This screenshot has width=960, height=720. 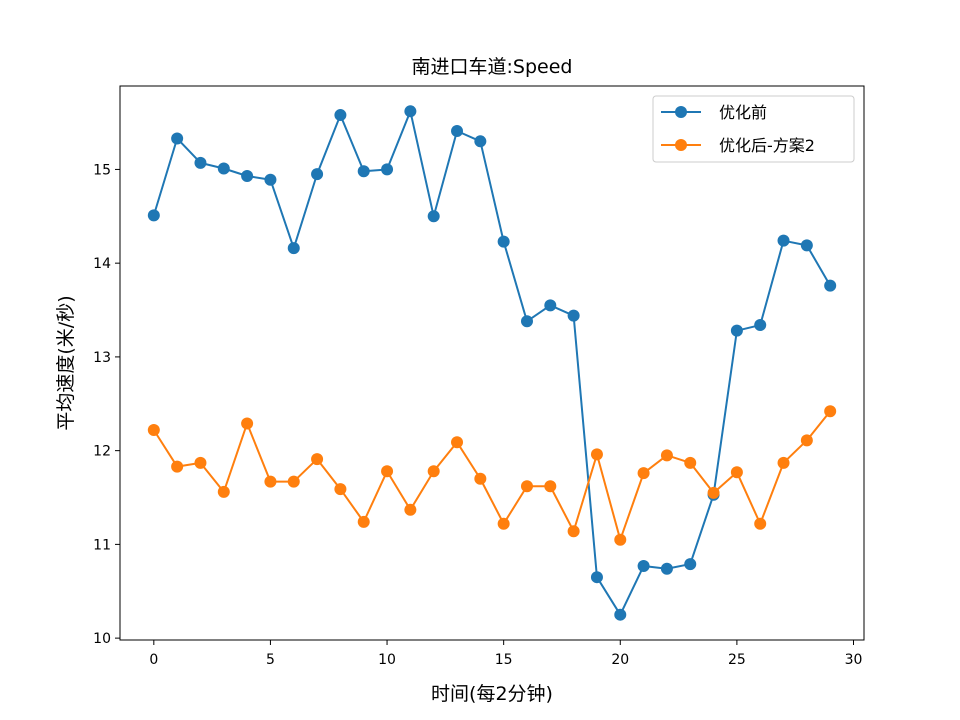 What do you see at coordinates (270, 660) in the screenshot?
I see `x-tick-label: 5` at bounding box center [270, 660].